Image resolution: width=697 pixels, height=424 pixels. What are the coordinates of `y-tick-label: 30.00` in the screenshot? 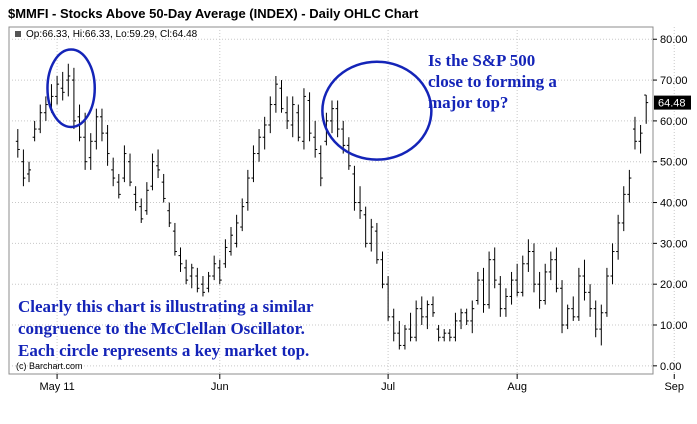 It's located at (674, 244).